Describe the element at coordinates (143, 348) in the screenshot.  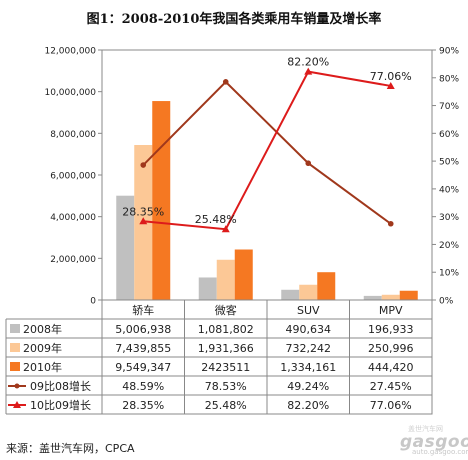
I see `table-cell: 7,439,855` at that location.